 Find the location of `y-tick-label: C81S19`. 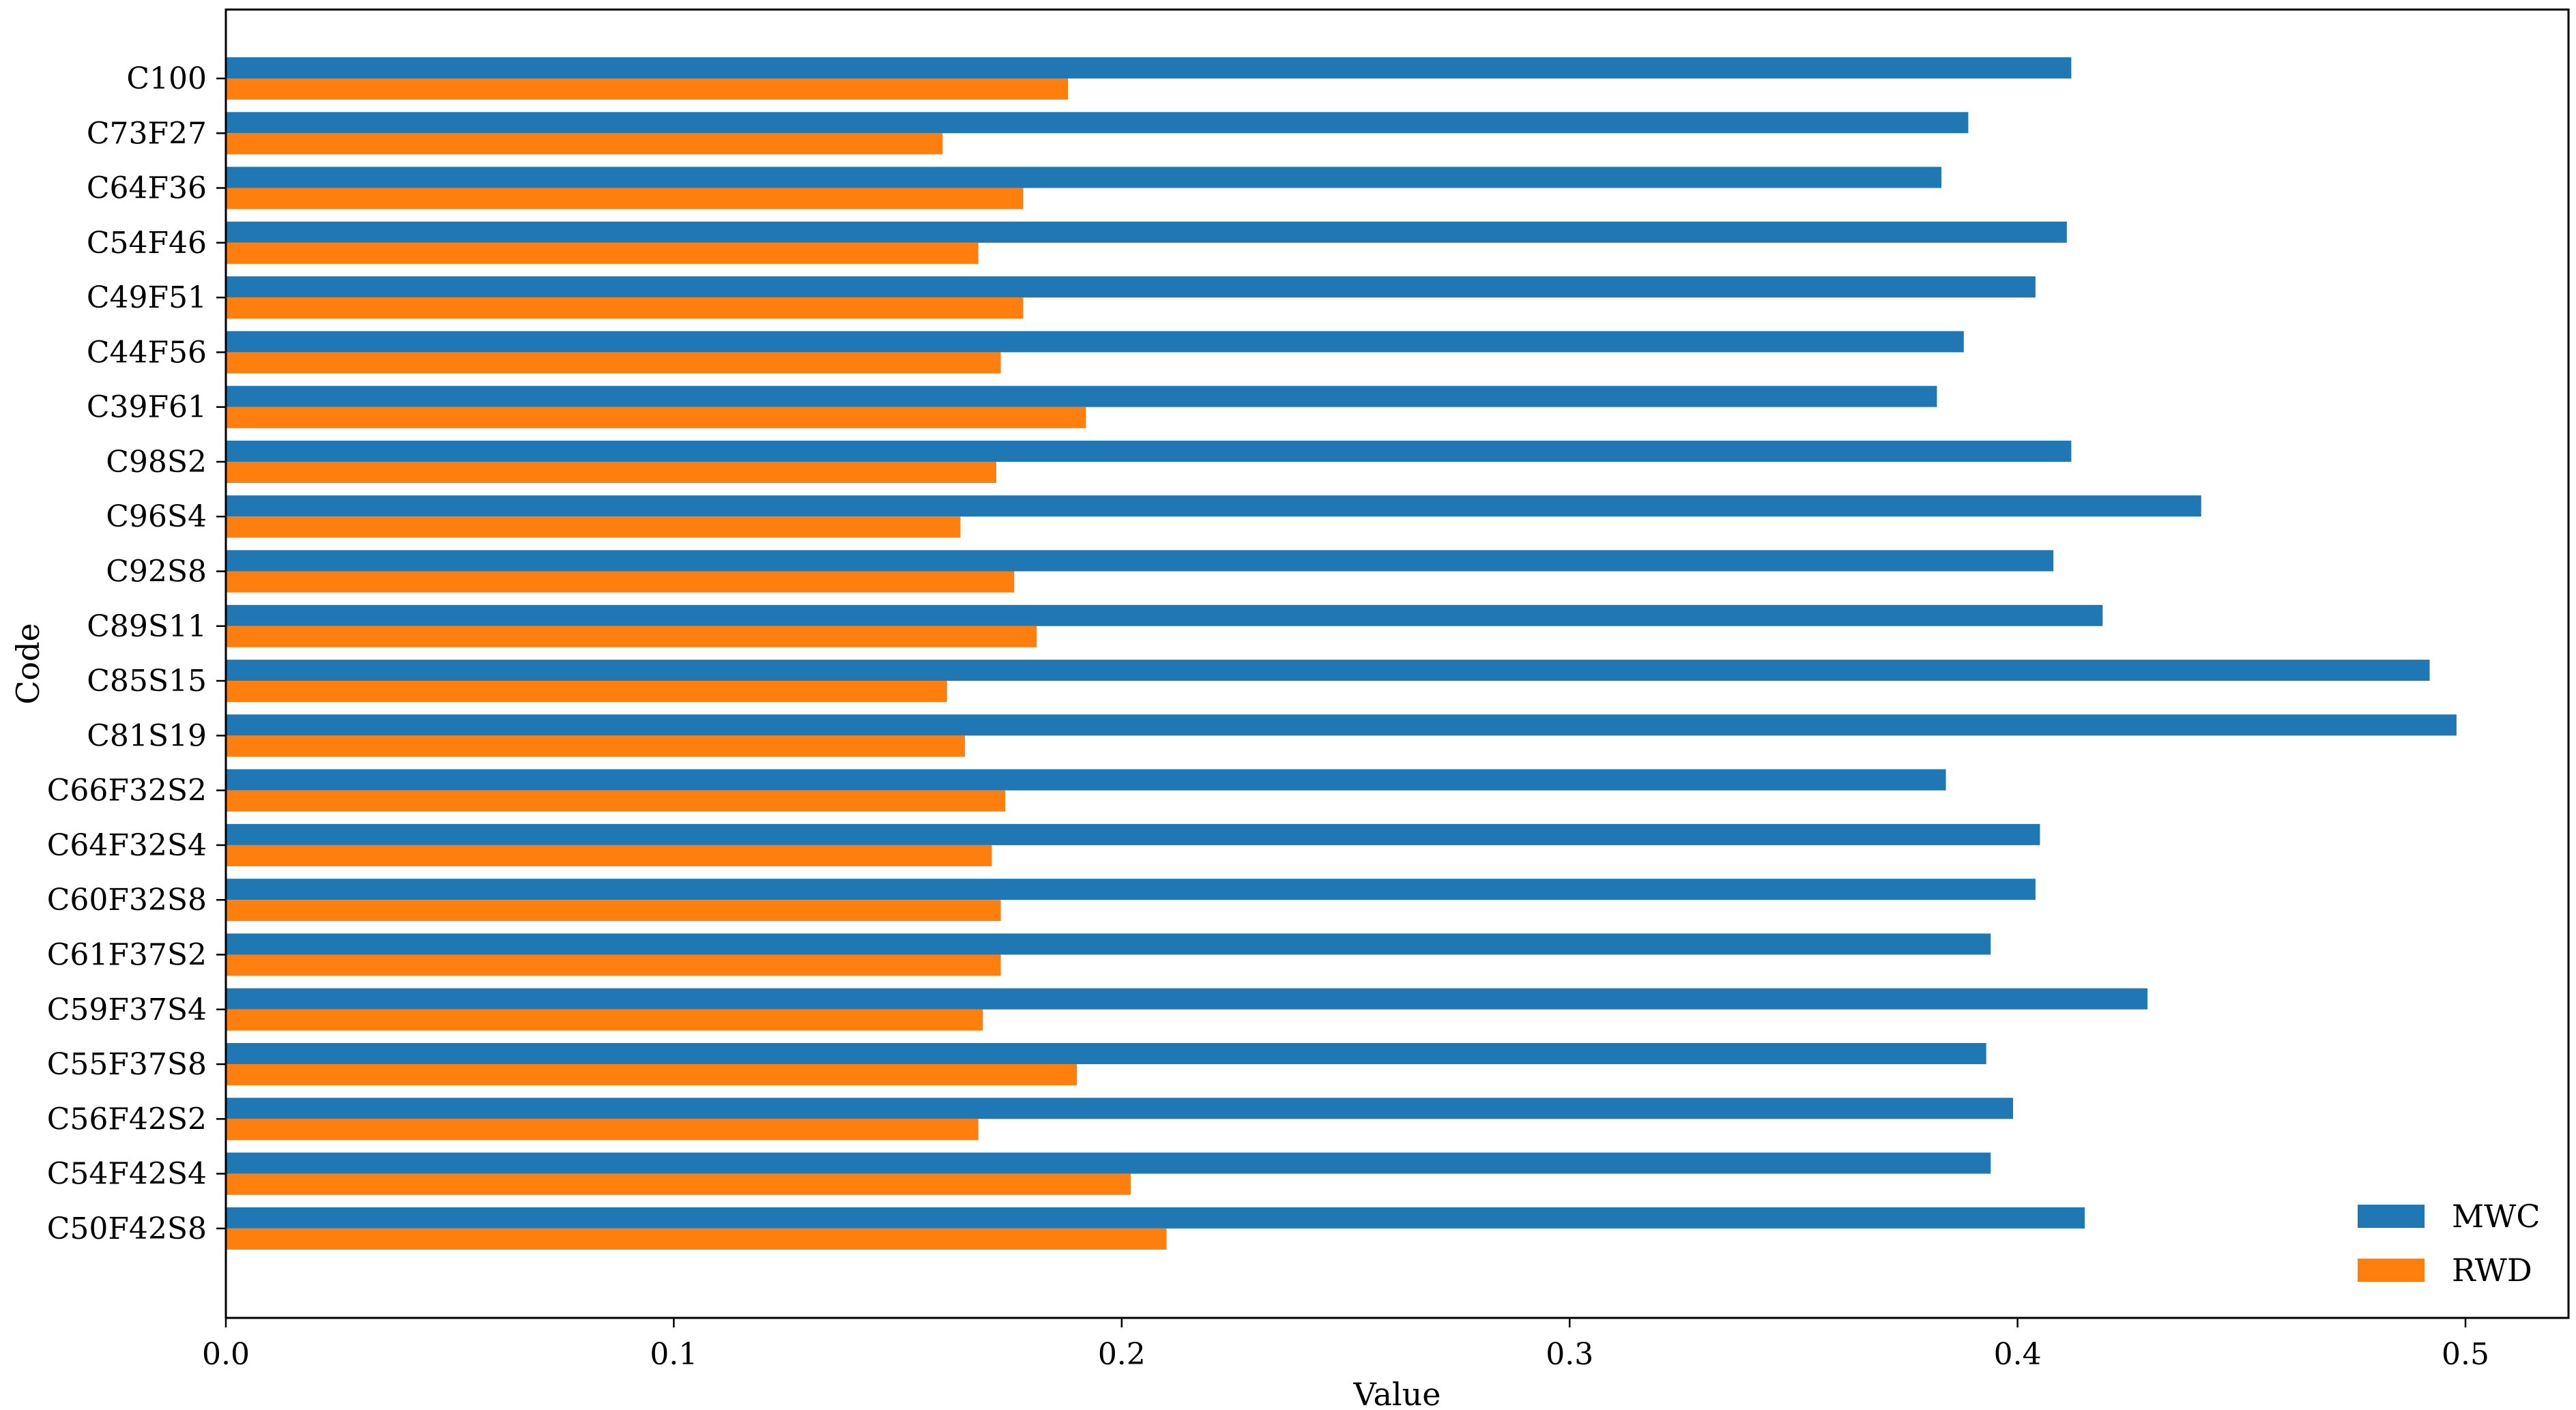

y-tick-label: C81S19 is located at coordinates (147, 735).